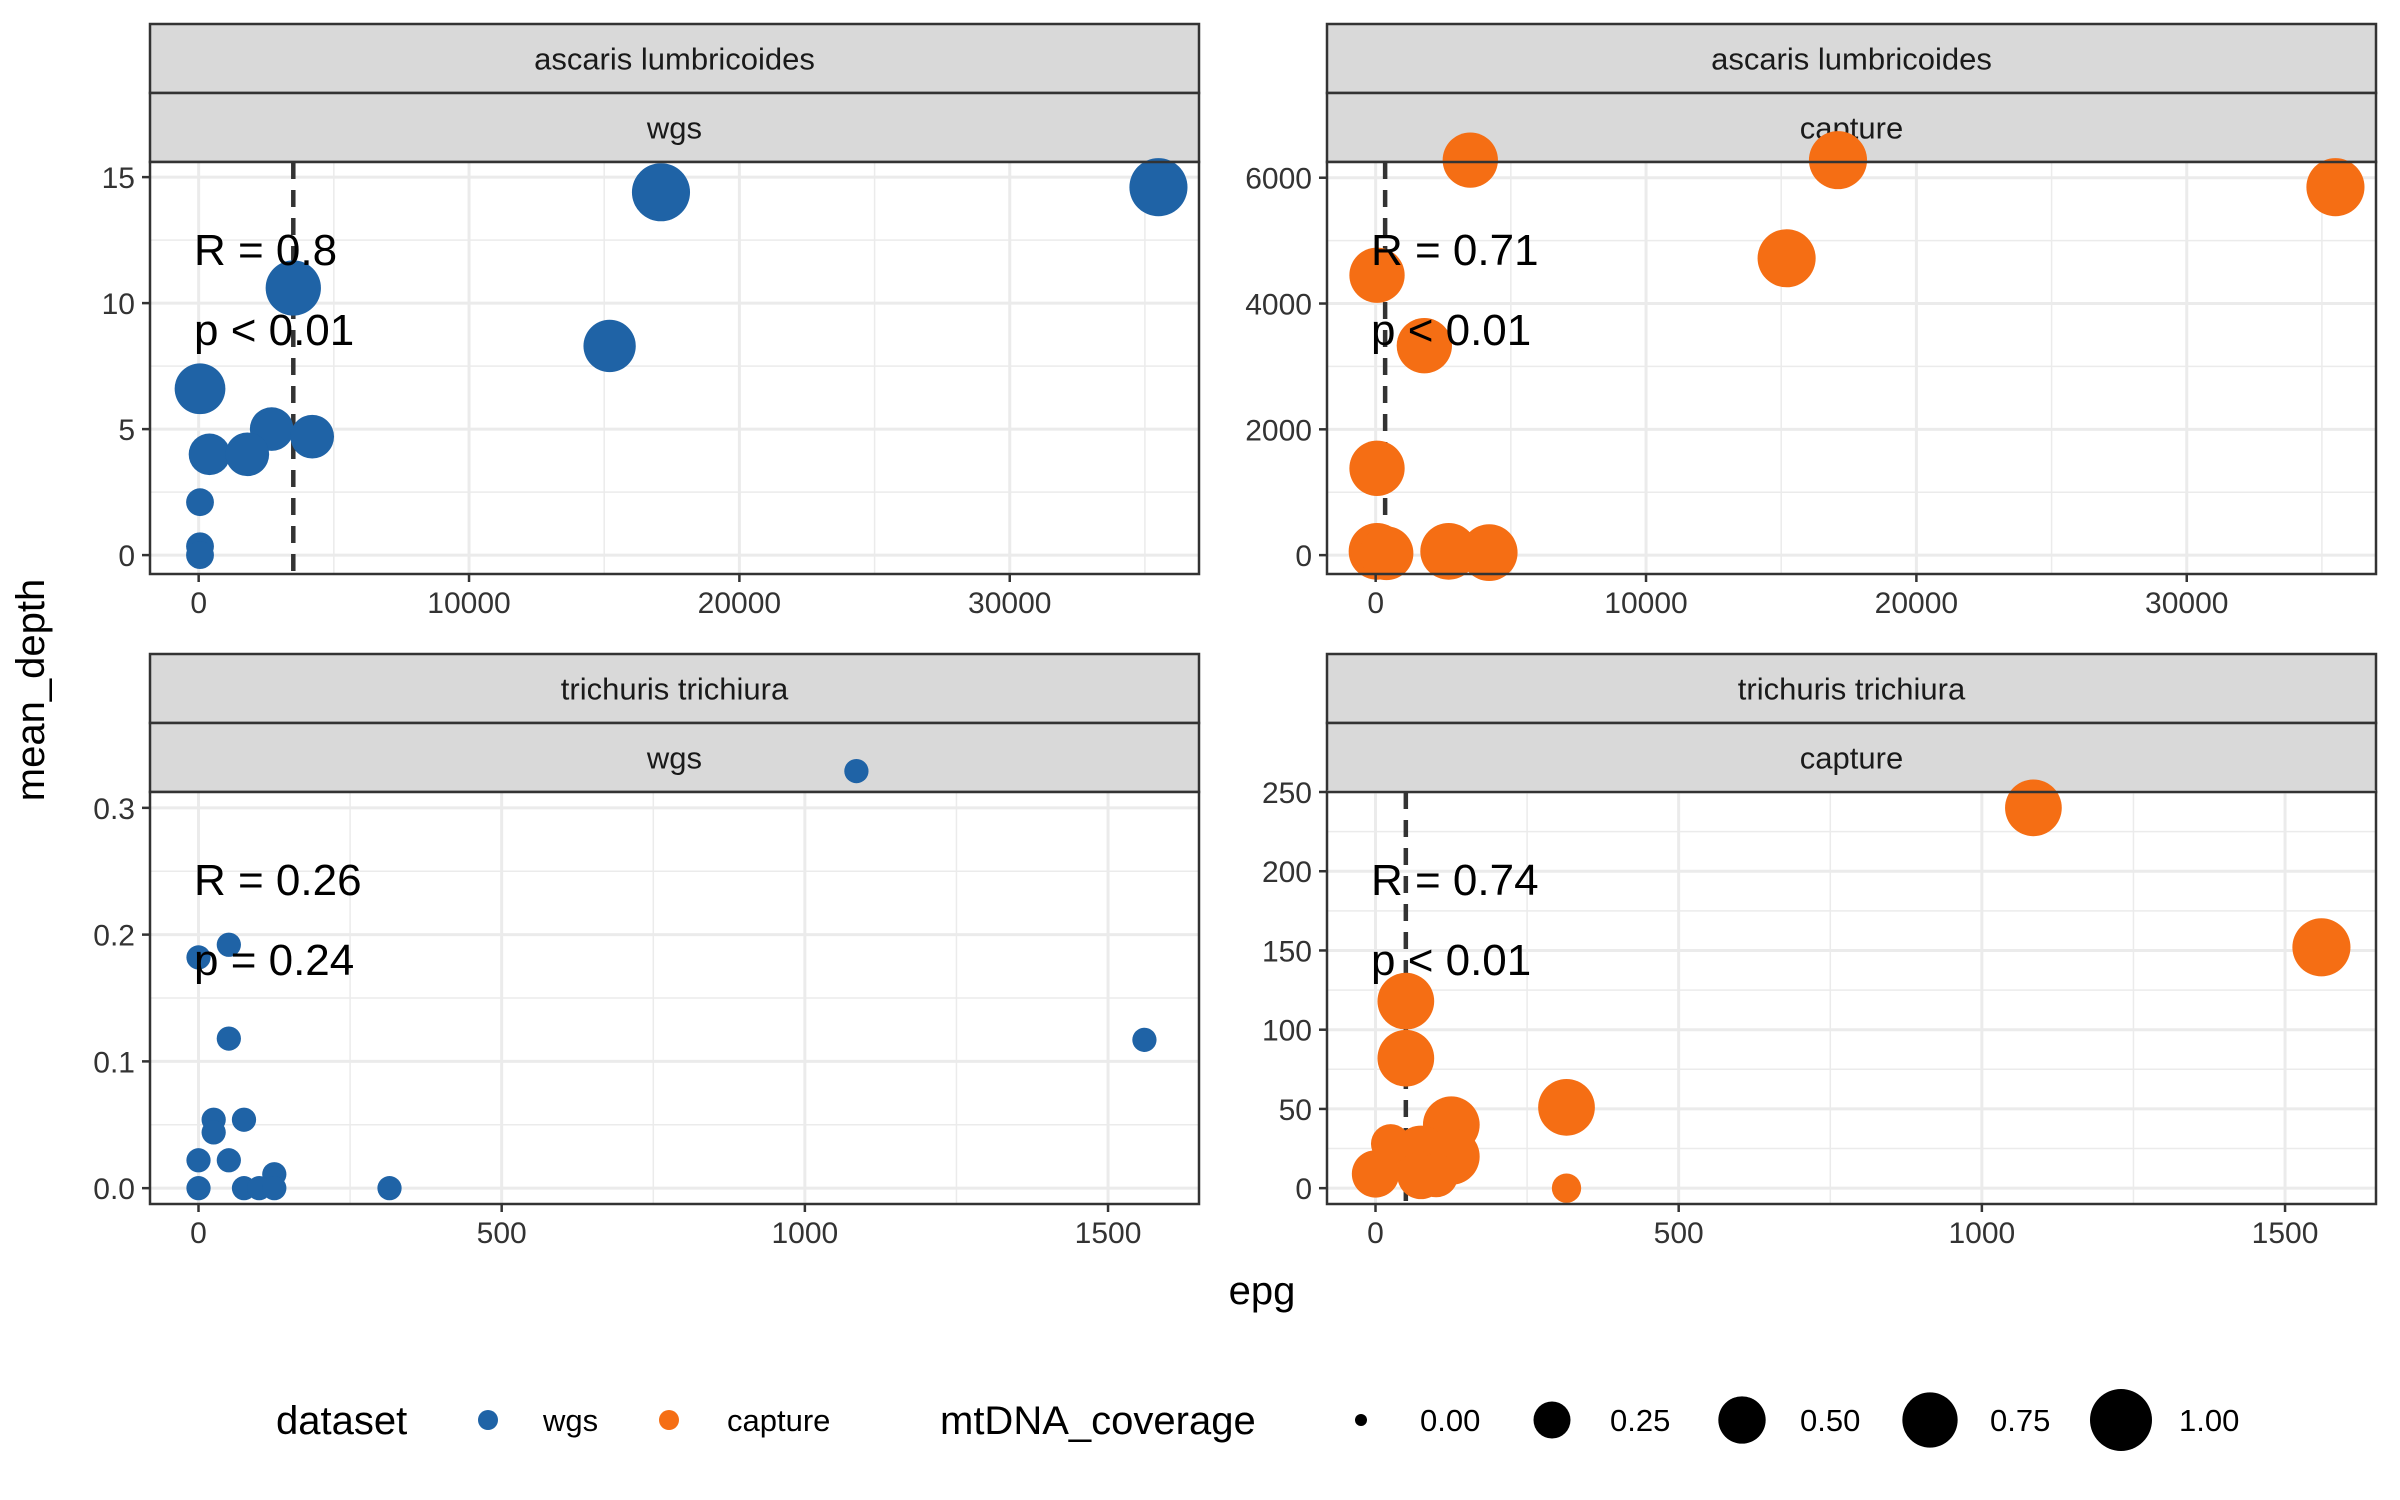 The width and height of the screenshot is (2400, 1500). I want to click on y-tick-label: 0.1, so click(114, 1062).